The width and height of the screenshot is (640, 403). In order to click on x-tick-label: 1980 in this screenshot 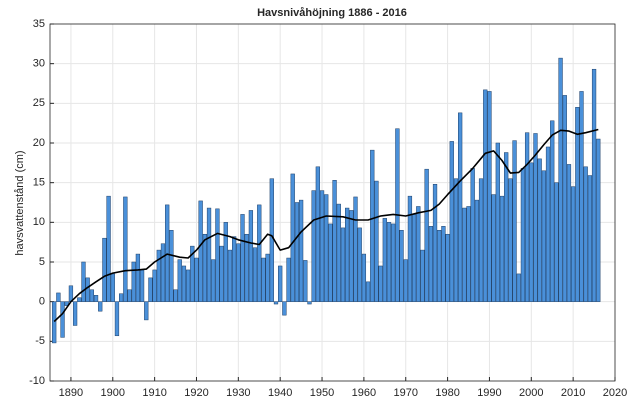, I will do `click(447, 393)`.